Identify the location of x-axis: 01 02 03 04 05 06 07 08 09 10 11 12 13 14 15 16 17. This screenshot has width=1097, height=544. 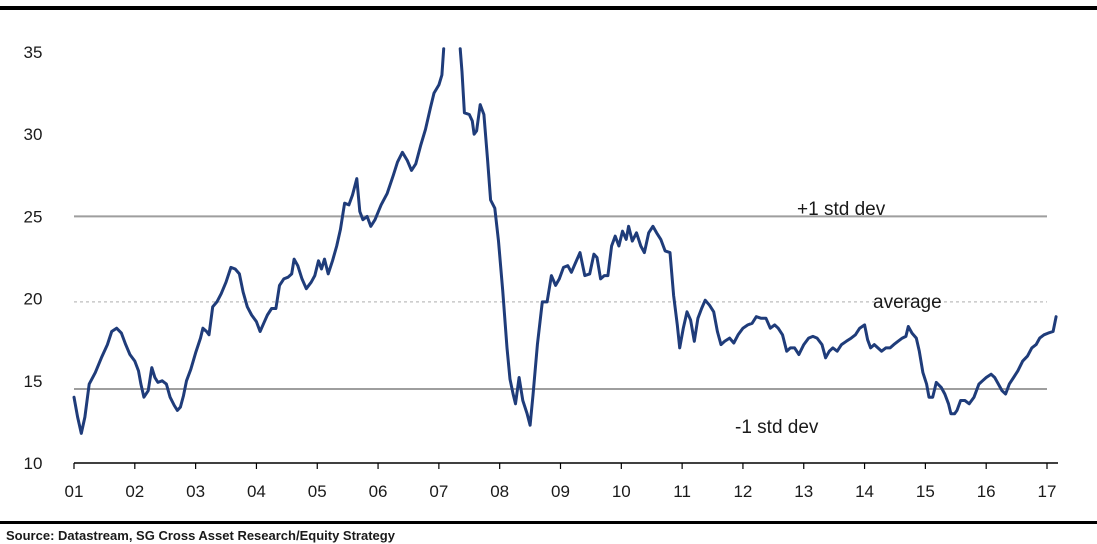
(561, 481).